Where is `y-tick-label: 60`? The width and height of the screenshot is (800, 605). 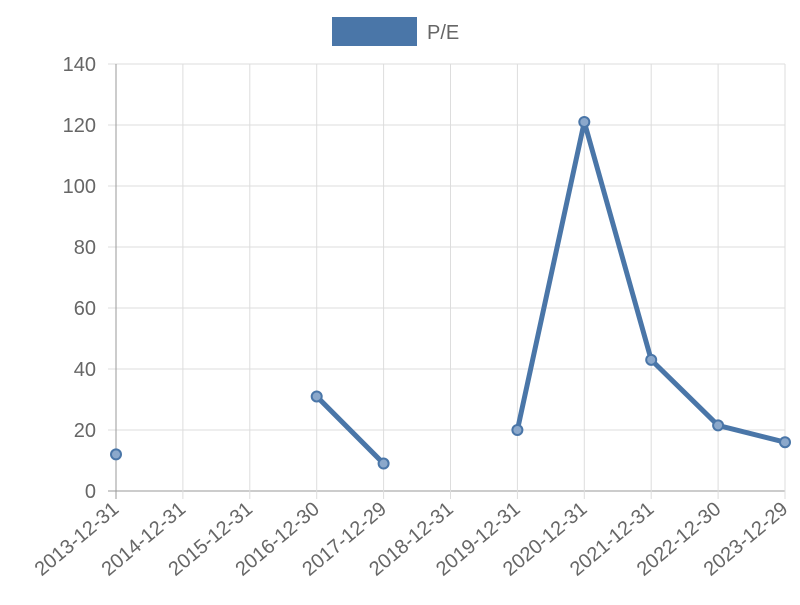
y-tick-label: 60 is located at coordinates (85, 309).